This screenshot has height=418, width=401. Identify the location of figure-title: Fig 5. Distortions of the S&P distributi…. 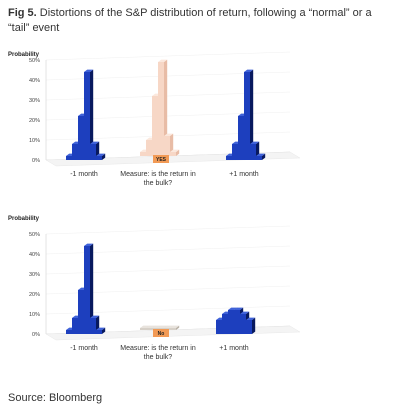
(200, 21).